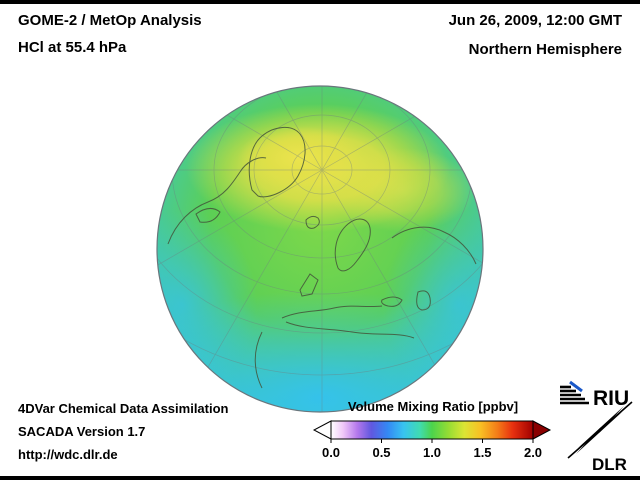 Image resolution: width=640 pixels, height=480 pixels. I want to click on footer-assimilation-label: 4DVar Chemical Data Assimilation, so click(123, 408).